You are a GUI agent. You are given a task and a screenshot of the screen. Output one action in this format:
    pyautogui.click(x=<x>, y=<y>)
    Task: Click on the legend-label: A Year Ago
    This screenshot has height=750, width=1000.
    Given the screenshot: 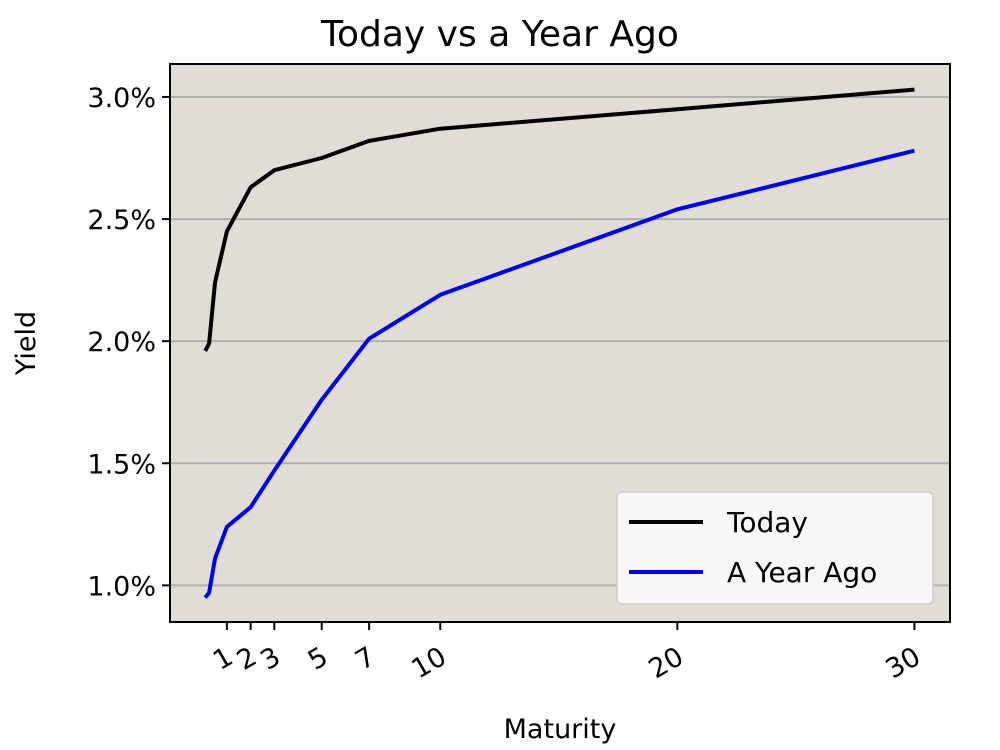 What is the action you would take?
    pyautogui.click(x=802, y=572)
    